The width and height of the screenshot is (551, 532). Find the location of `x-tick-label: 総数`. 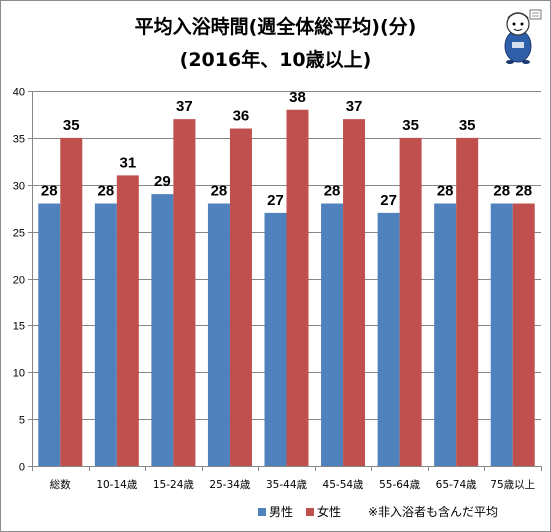

x-tick-label: 総数 is located at coordinates (60, 484).